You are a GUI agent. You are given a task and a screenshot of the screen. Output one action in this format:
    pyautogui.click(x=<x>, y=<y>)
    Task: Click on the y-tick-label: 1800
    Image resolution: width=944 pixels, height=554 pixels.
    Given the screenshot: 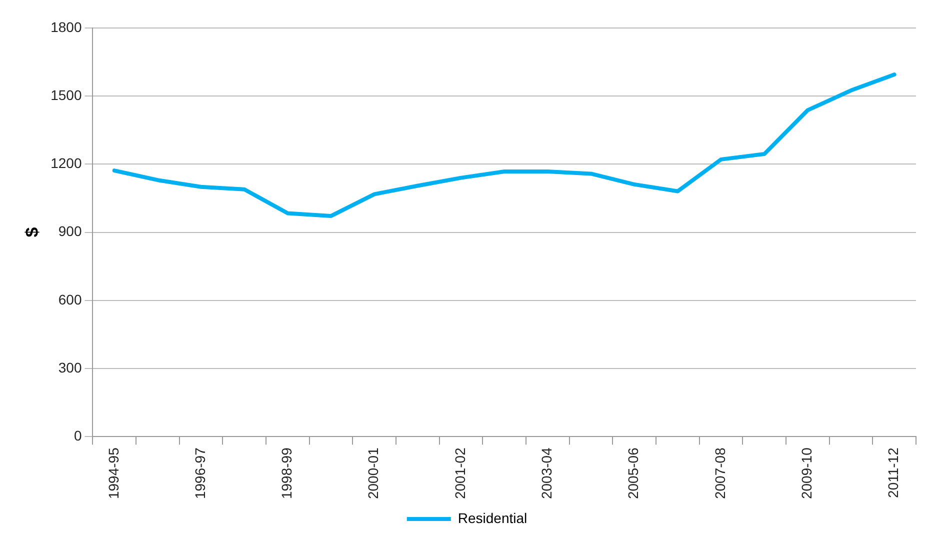 What is the action you would take?
    pyautogui.click(x=66, y=26)
    